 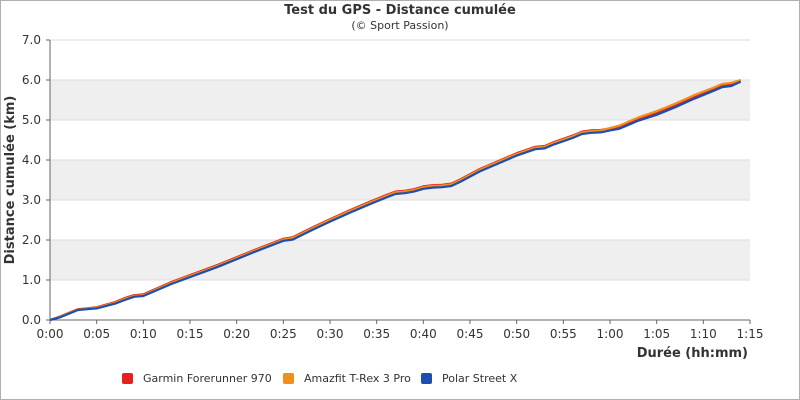 I want to click on x-axis-title: Durée (hh:mm), so click(x=692, y=353).